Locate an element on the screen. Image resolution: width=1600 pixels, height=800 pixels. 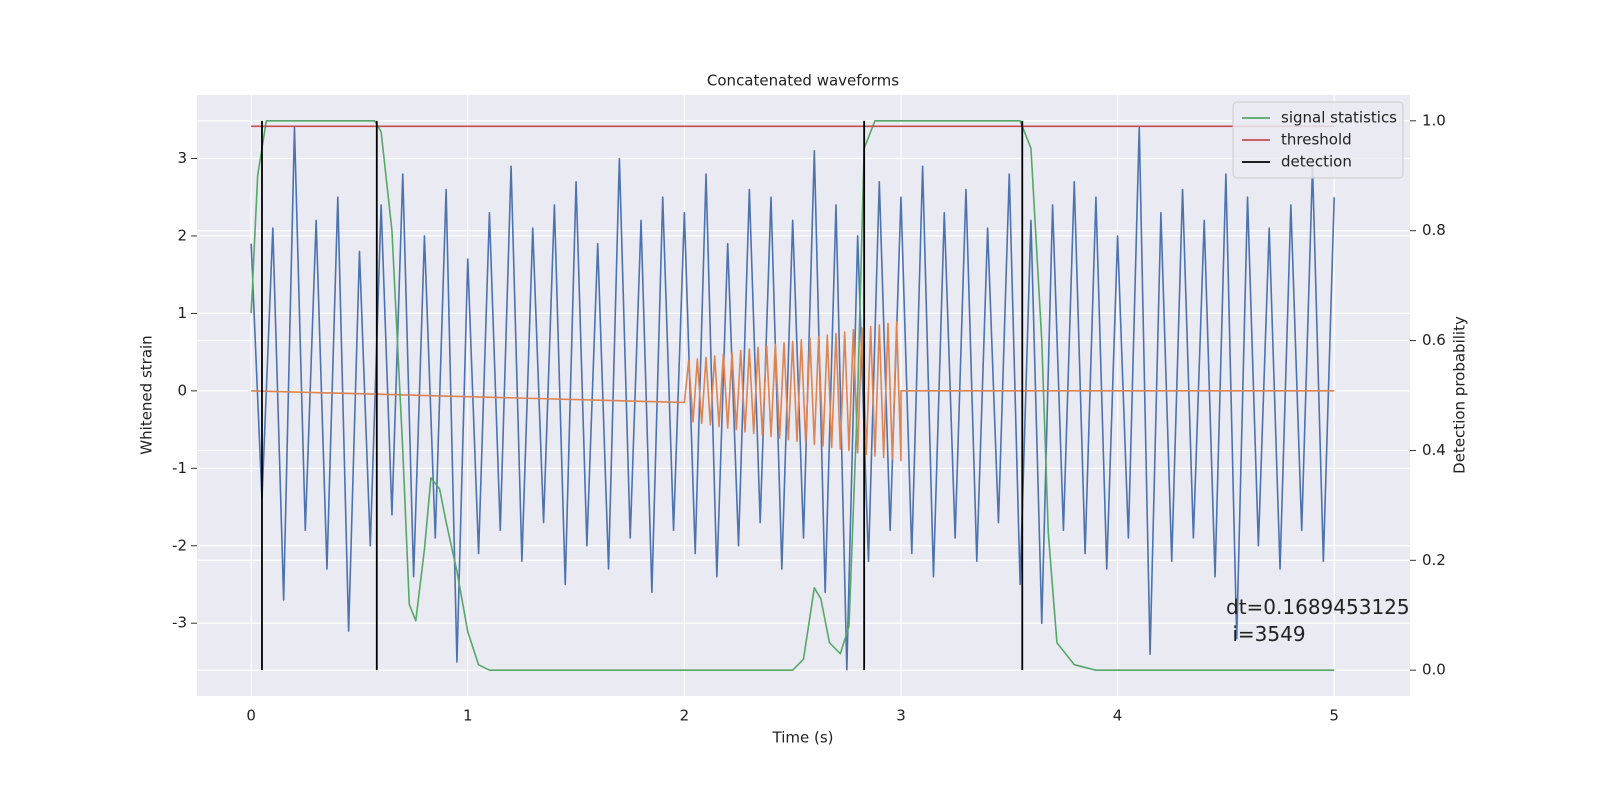
y-tick-label: 2 is located at coordinates (182, 235).